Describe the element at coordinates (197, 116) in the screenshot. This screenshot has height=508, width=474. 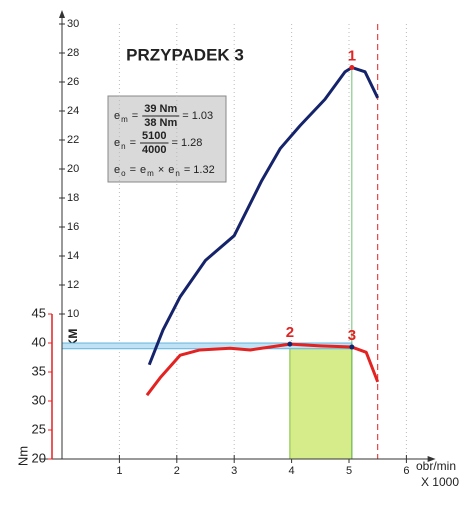
I see `formula-text: = 1.03` at that location.